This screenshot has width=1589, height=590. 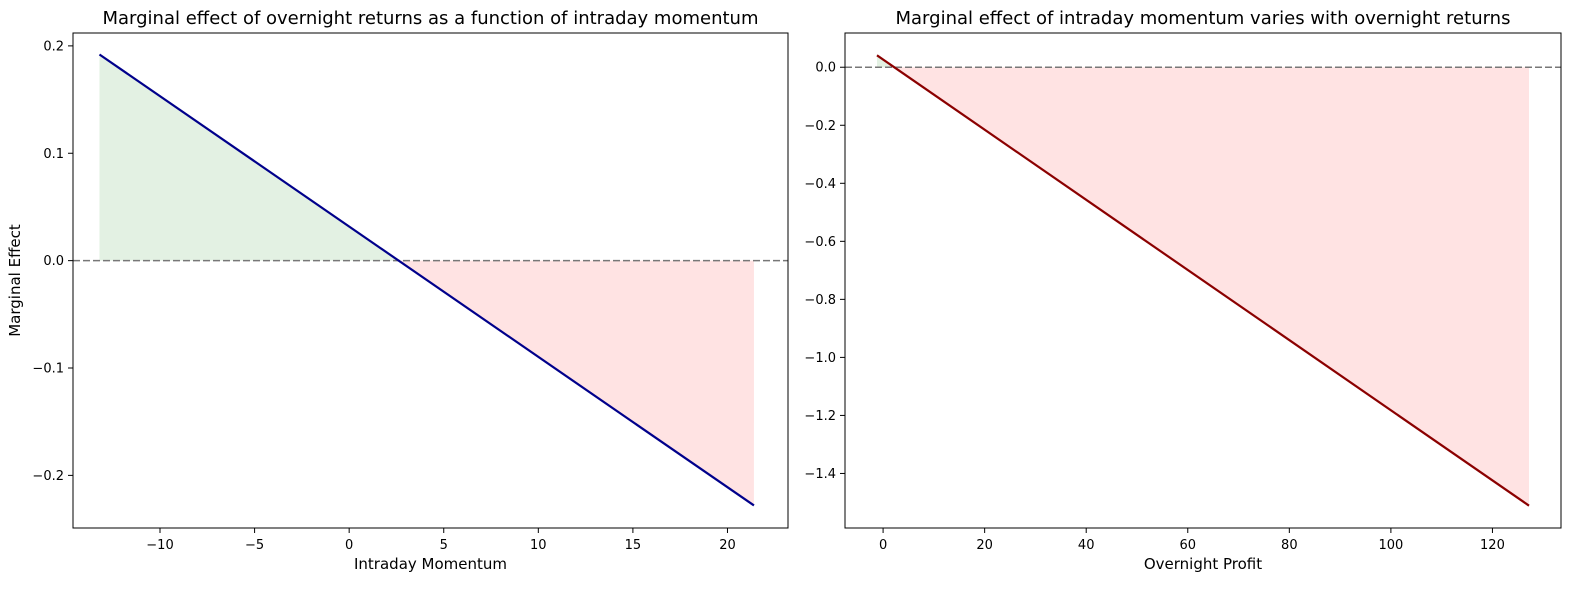 I want to click on y-tick-label: −0.8, so click(x=820, y=300).